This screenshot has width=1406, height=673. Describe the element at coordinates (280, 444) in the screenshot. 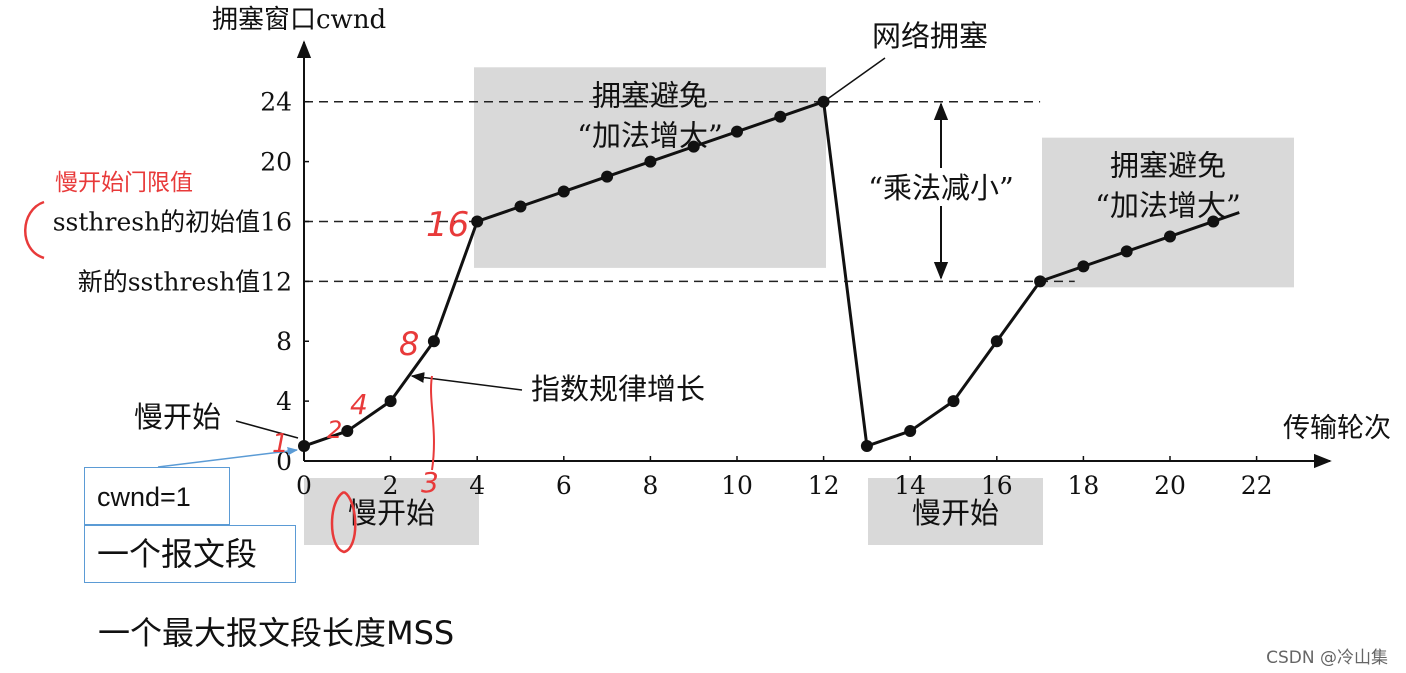

I see `handwritten-number: 1` at that location.